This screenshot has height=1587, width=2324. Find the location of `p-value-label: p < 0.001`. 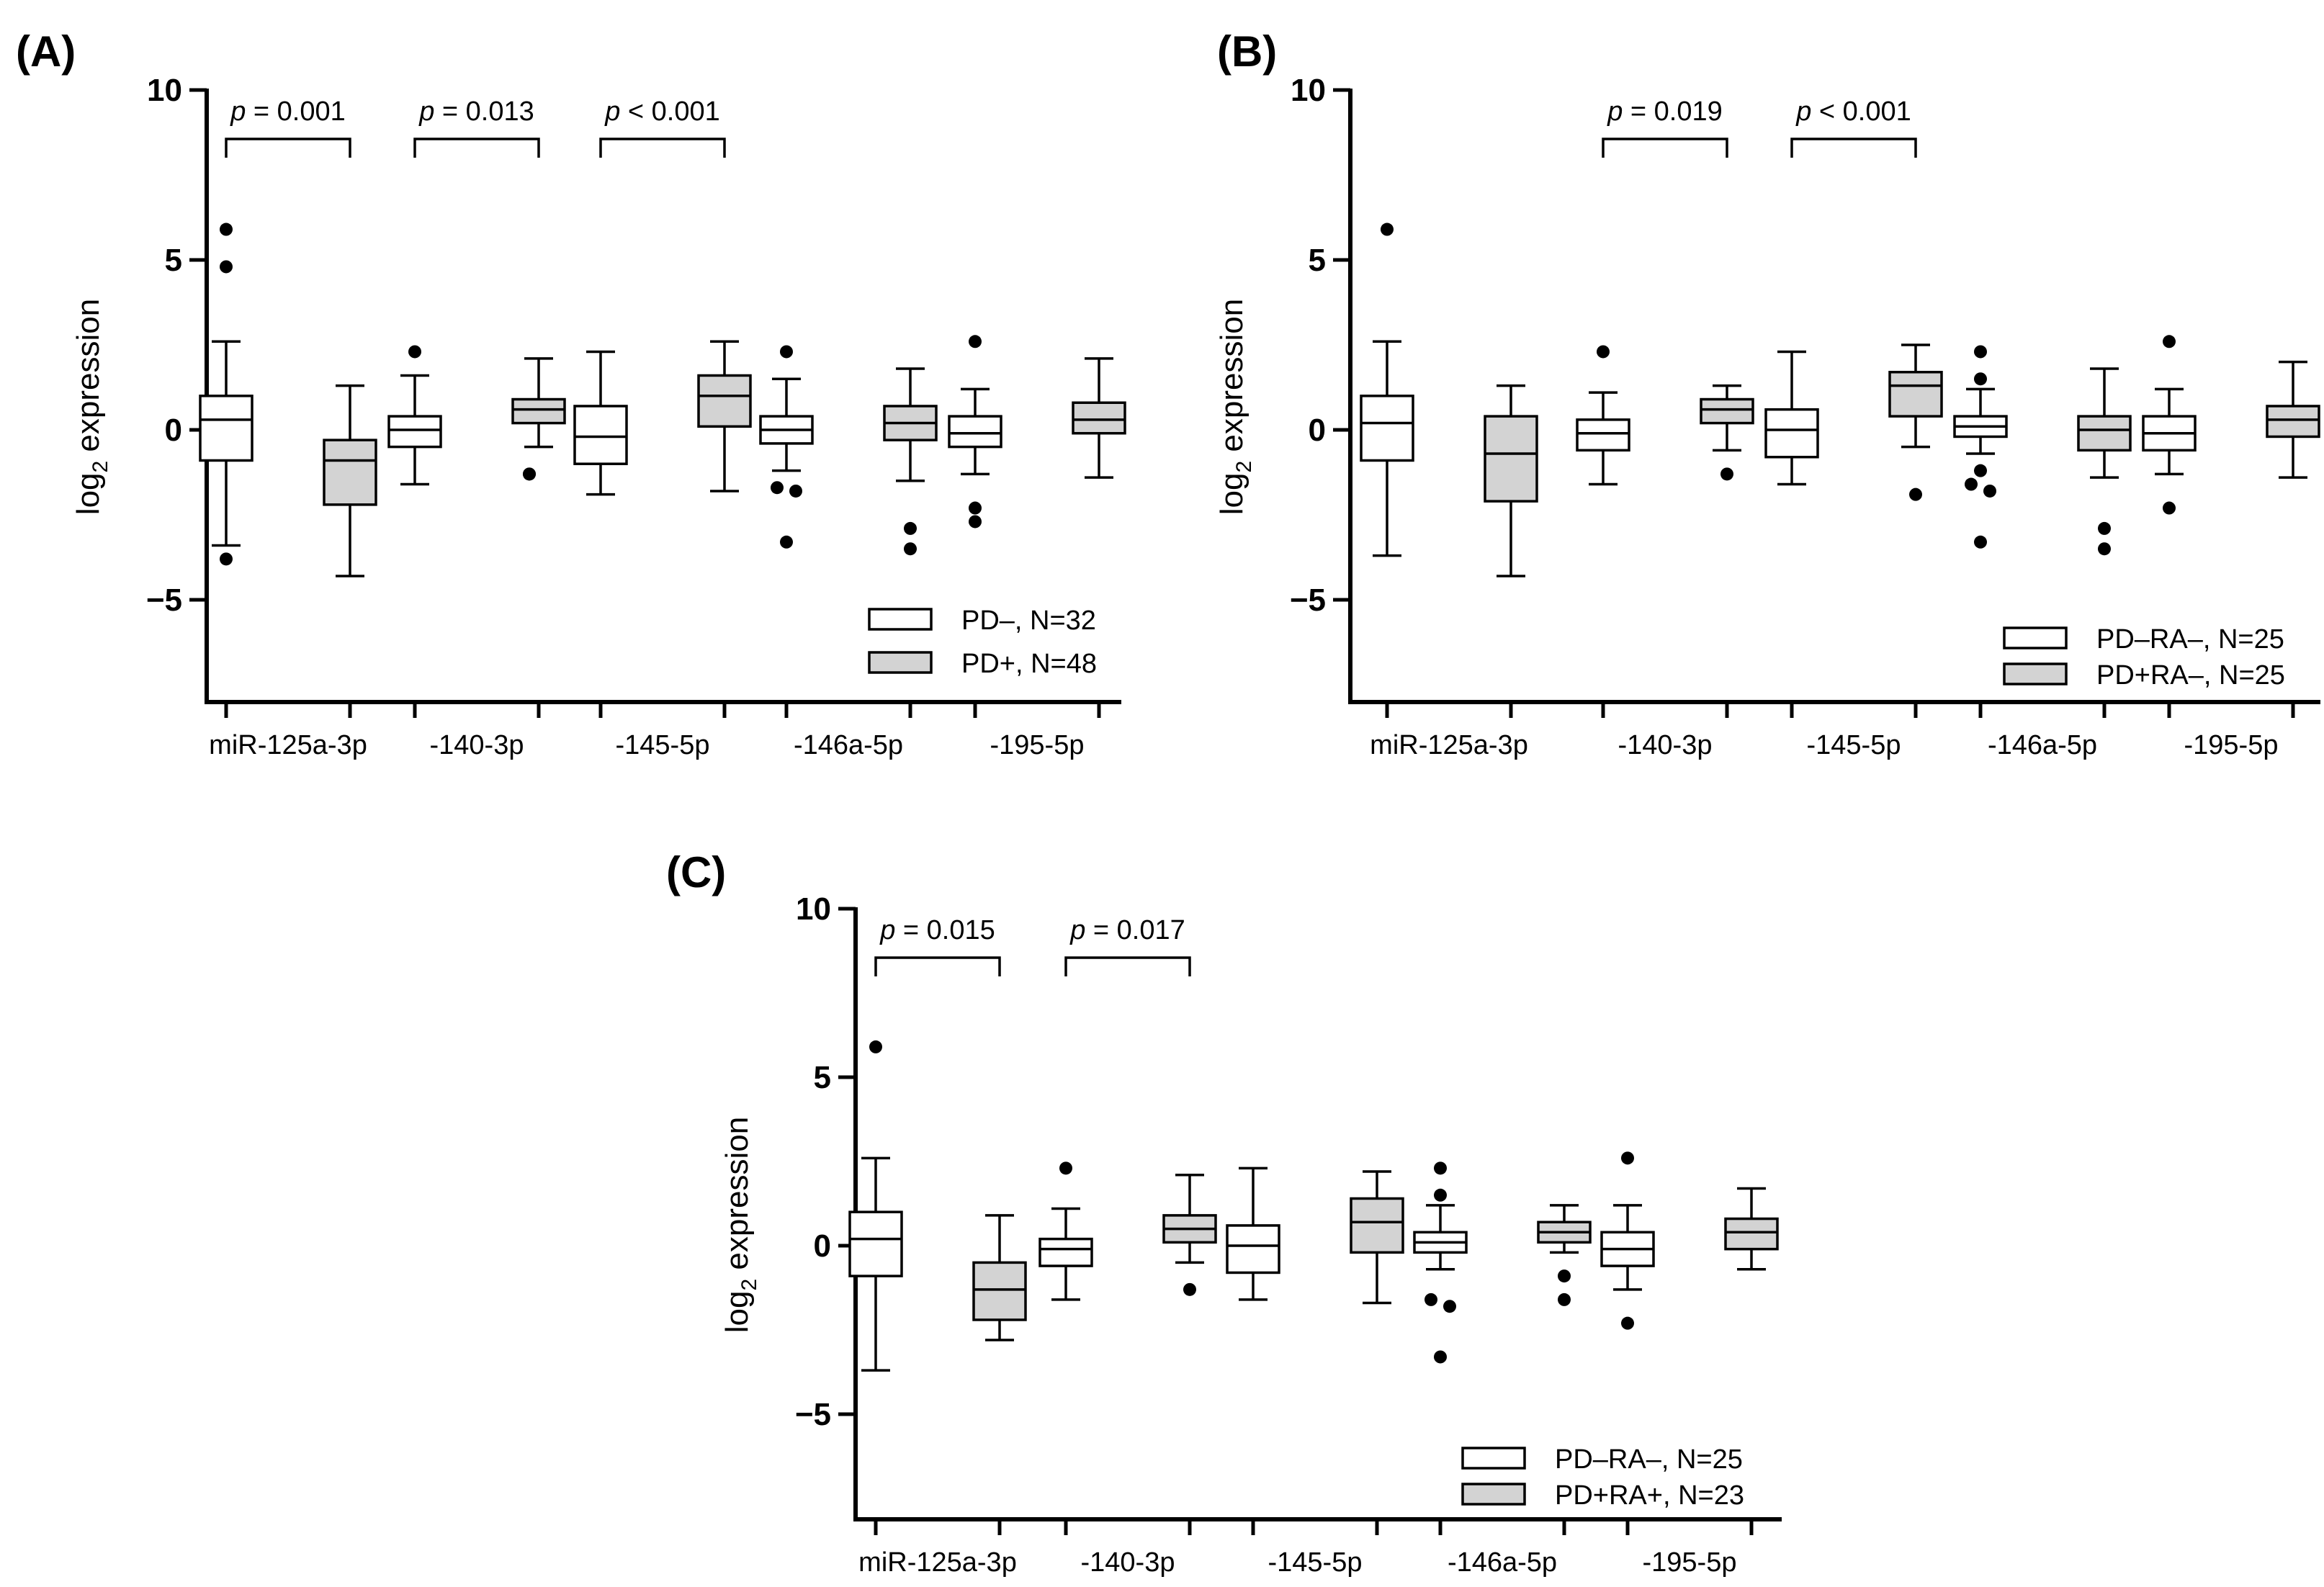

p-value-label: p < 0.001 is located at coordinates (1853, 111).